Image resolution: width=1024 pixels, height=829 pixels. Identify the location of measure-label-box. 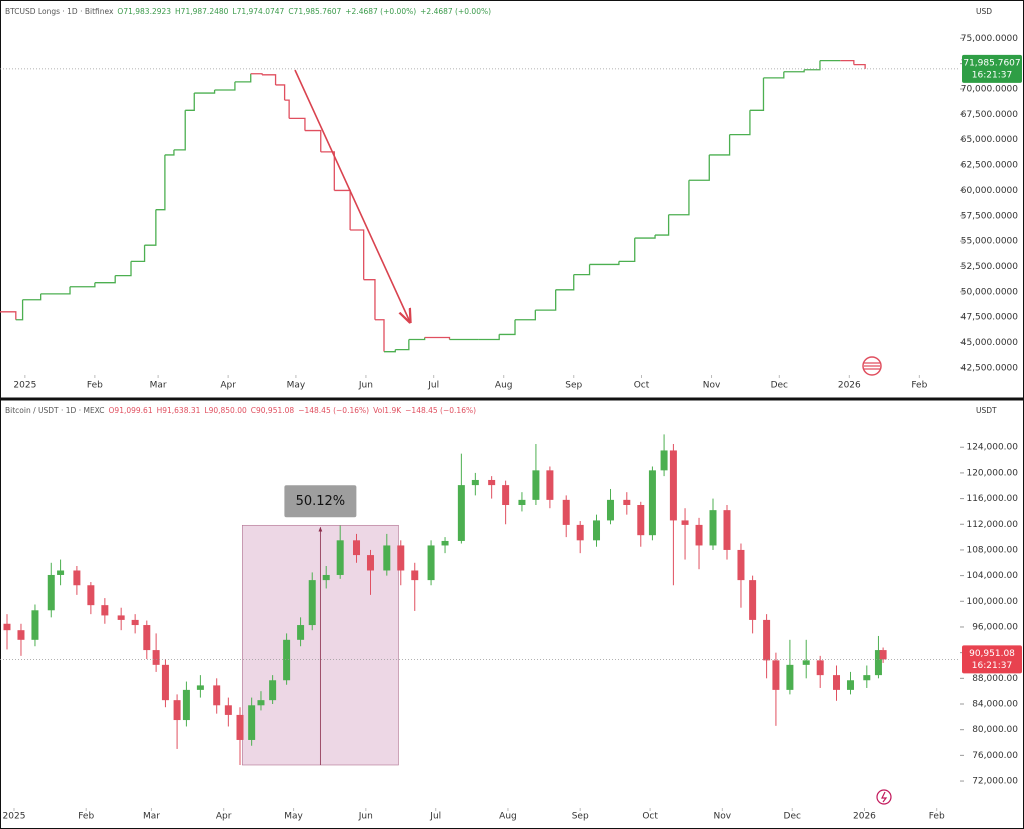
(320, 501).